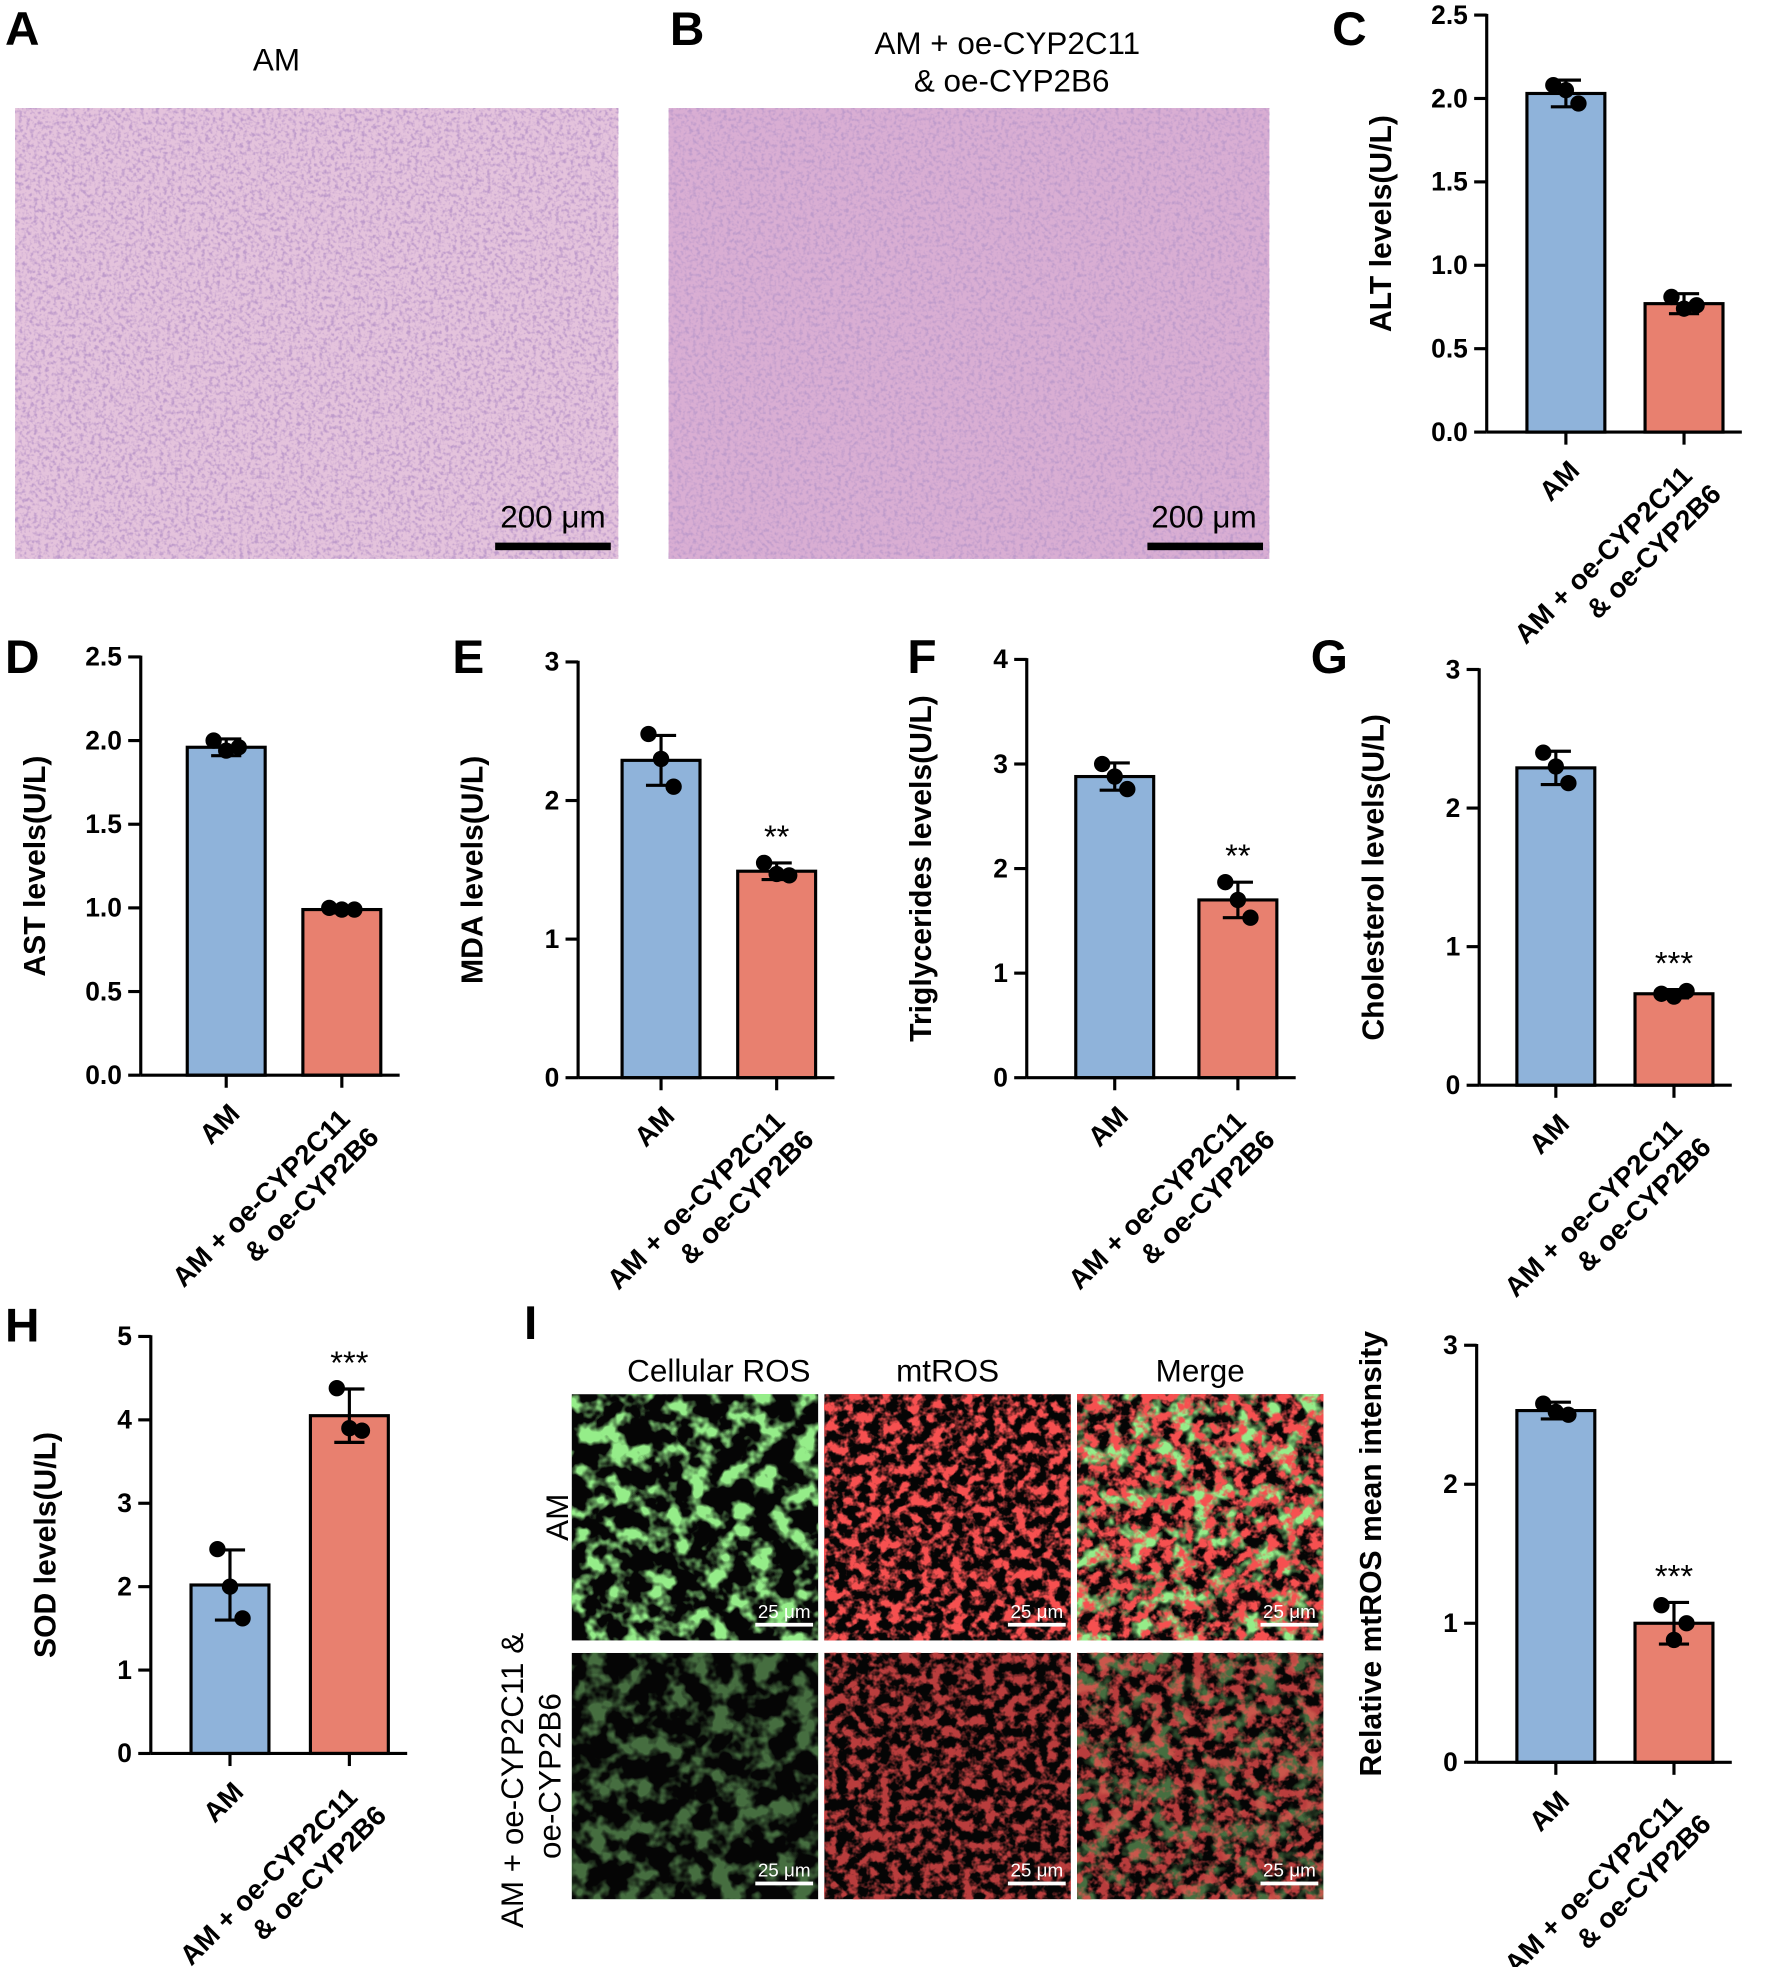 The image size is (1772, 1967). Describe the element at coordinates (1203, 517) in the screenshot. I see `scale-bar-label: 200 μm` at that location.